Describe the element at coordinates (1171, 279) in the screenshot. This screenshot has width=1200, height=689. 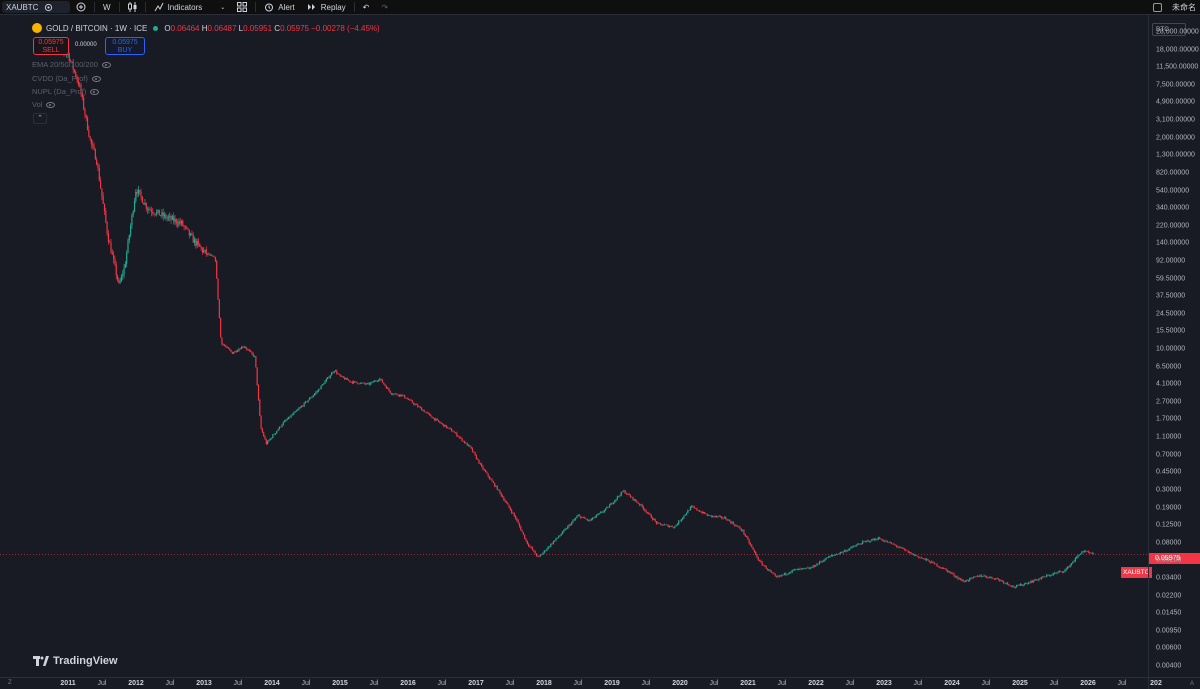
I see `price-tick-label: 59.50000` at that location.